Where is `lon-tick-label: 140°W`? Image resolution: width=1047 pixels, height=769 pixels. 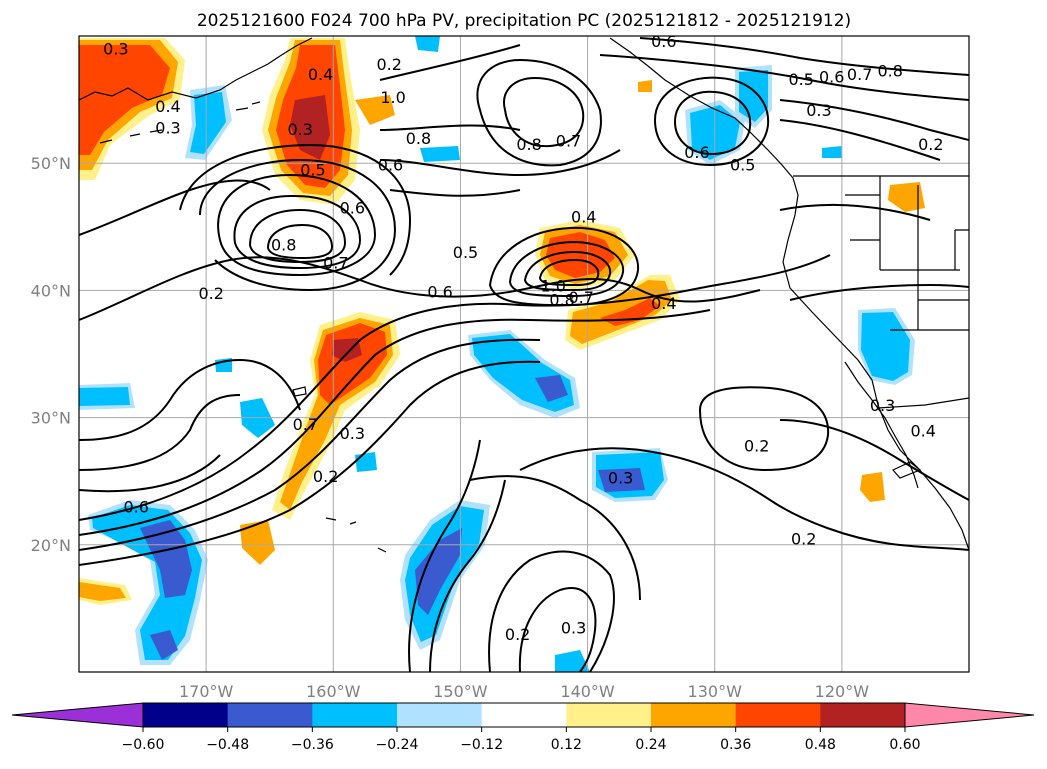
lon-tick-label: 140°W is located at coordinates (587, 691).